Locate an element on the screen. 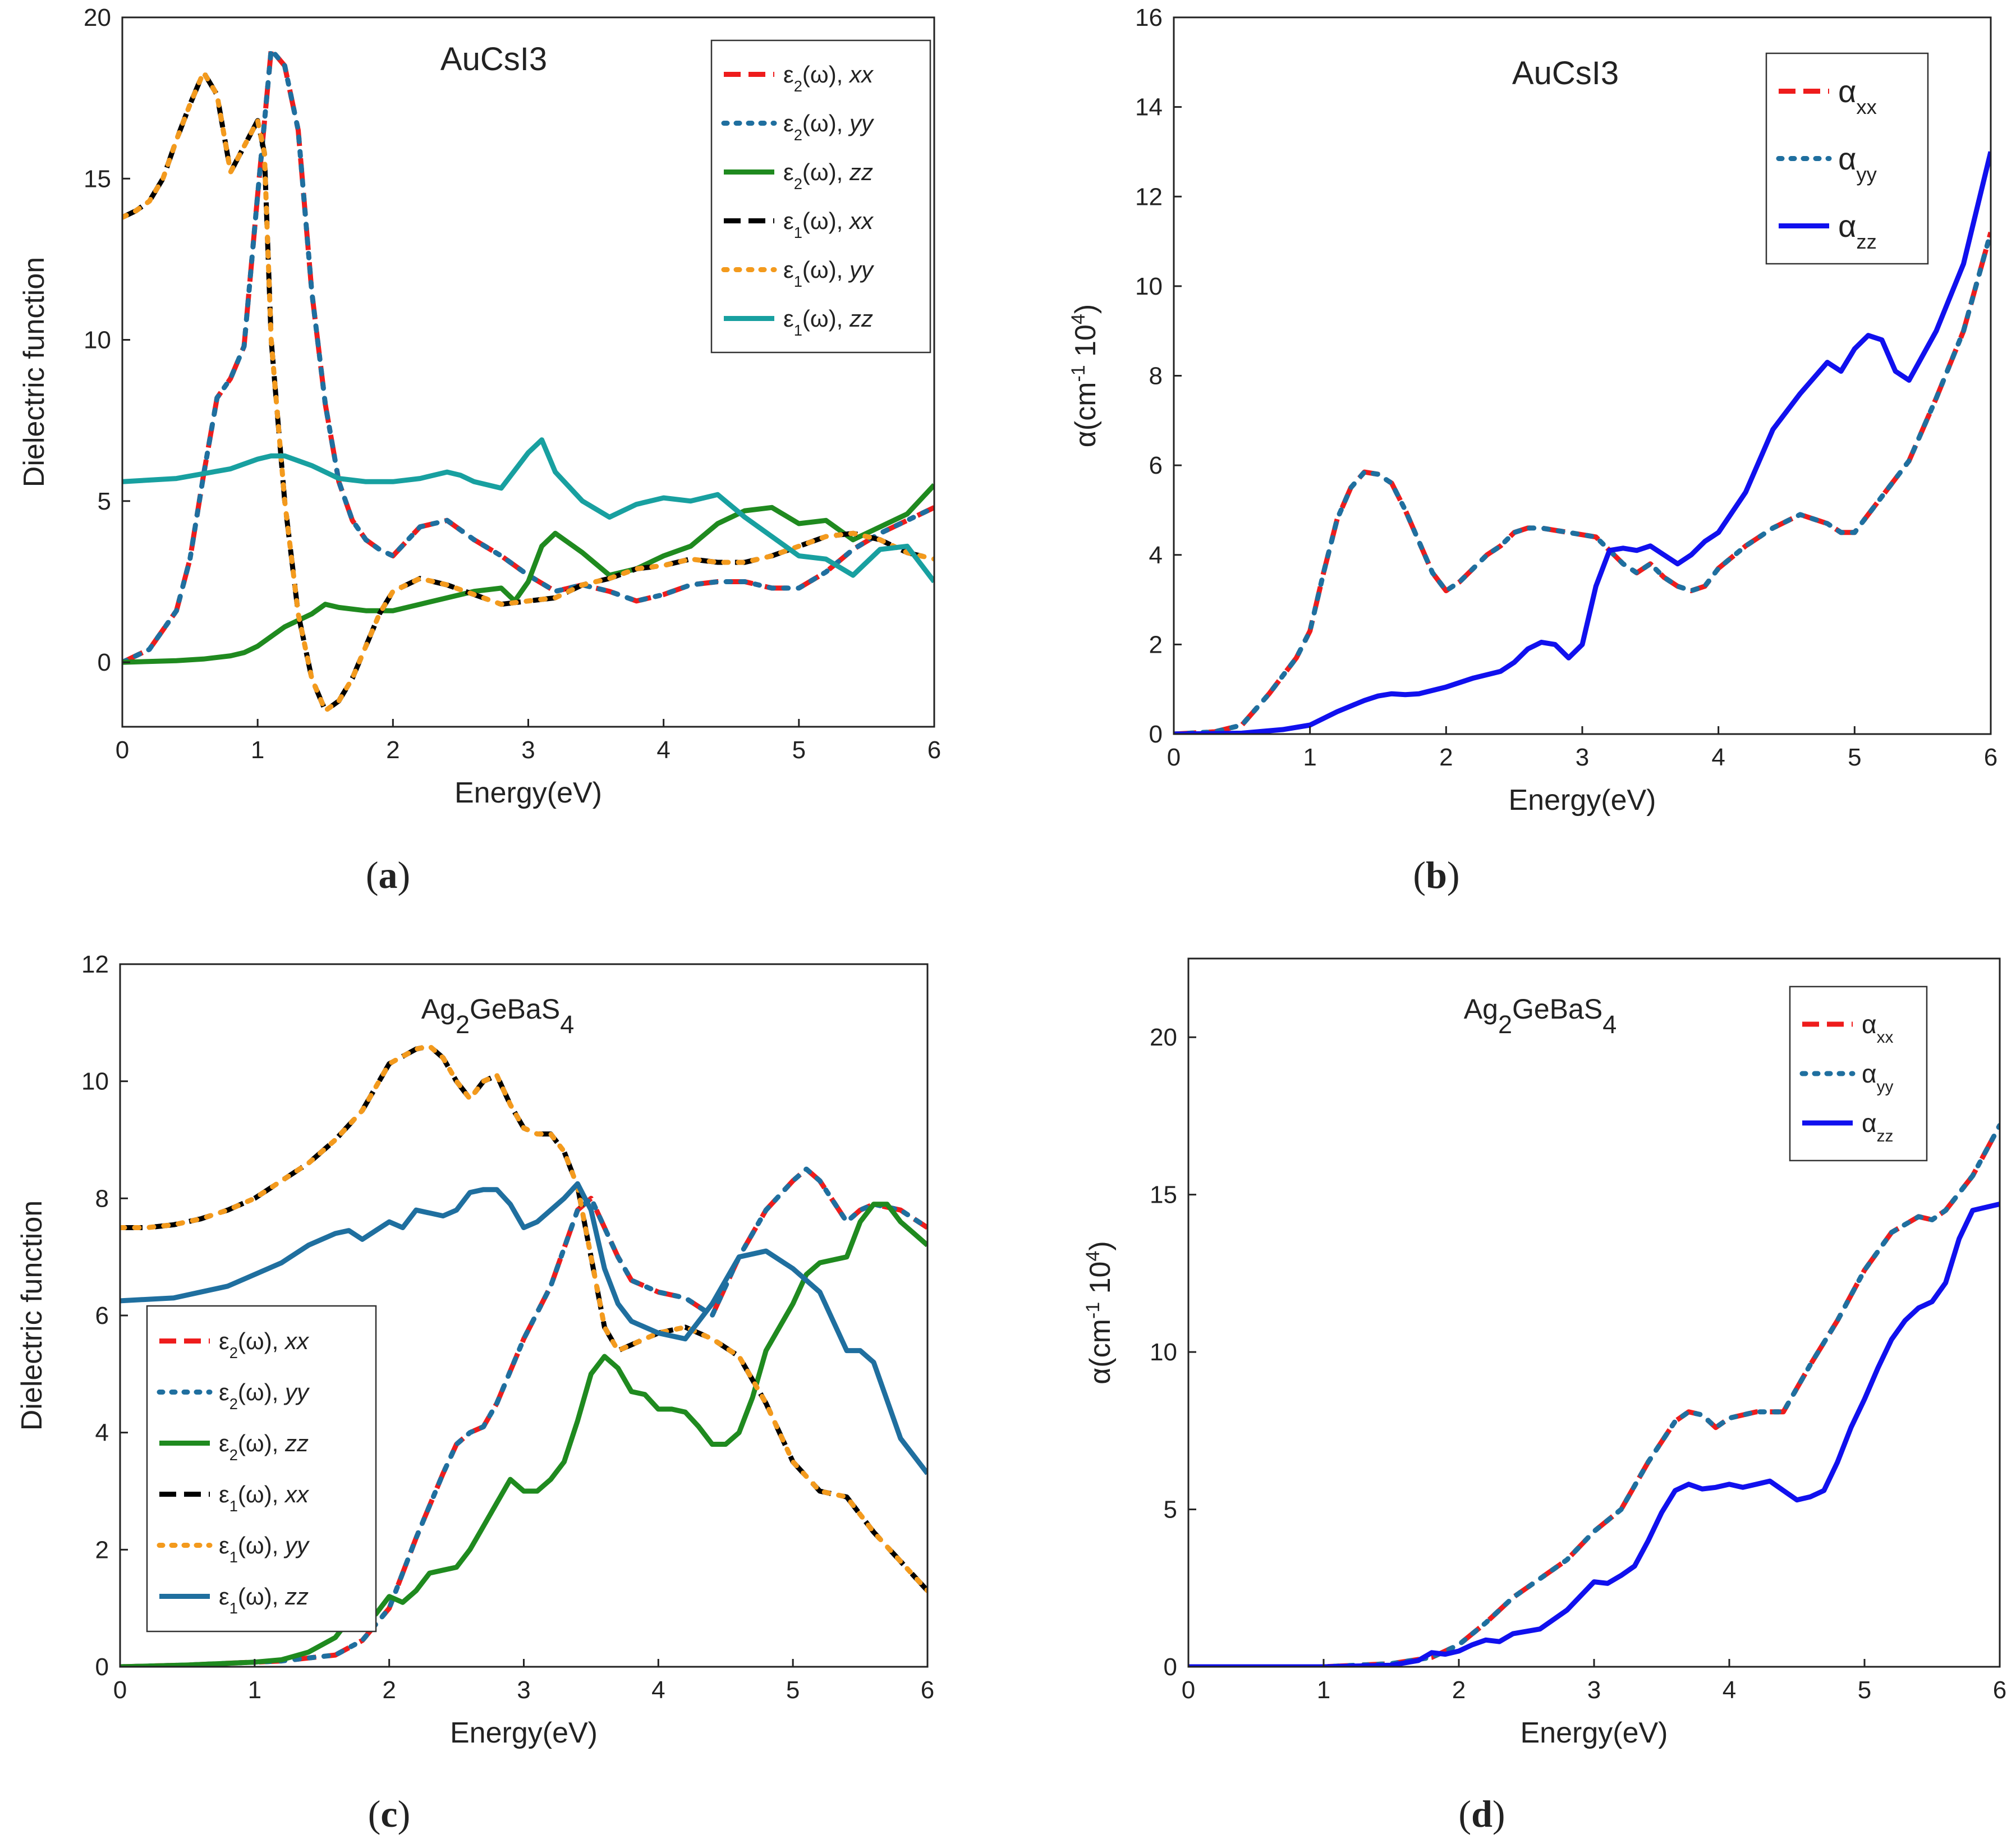  panel-label: (c) is located at coordinates (389, 1813).